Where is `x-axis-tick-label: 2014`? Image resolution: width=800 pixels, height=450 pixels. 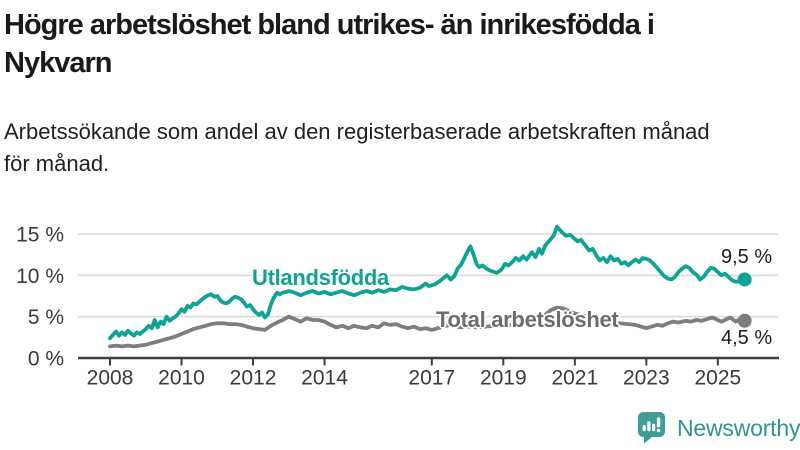
x-axis-tick-label: 2014 is located at coordinates (324, 378).